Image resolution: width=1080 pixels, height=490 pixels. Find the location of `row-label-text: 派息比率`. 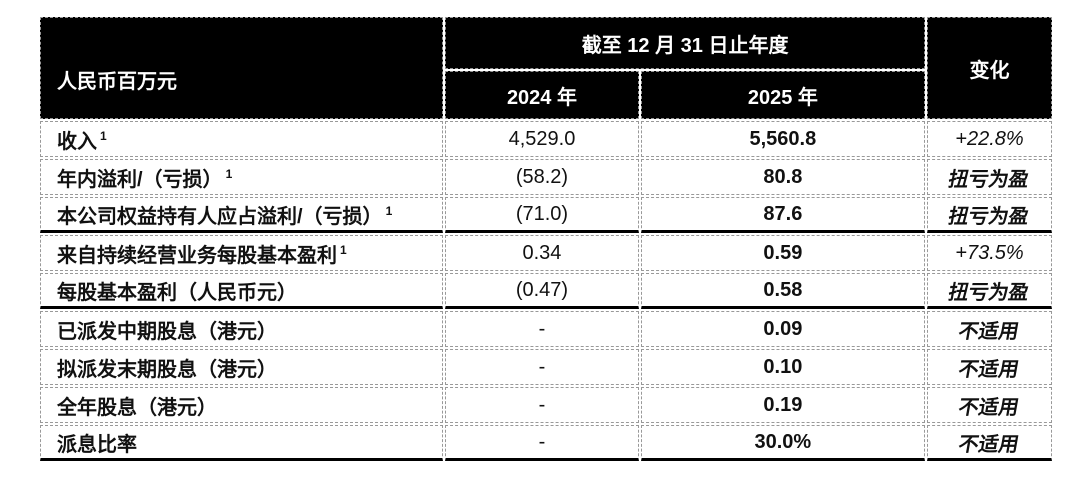

row-label-text: 派息比率 is located at coordinates (97, 444).